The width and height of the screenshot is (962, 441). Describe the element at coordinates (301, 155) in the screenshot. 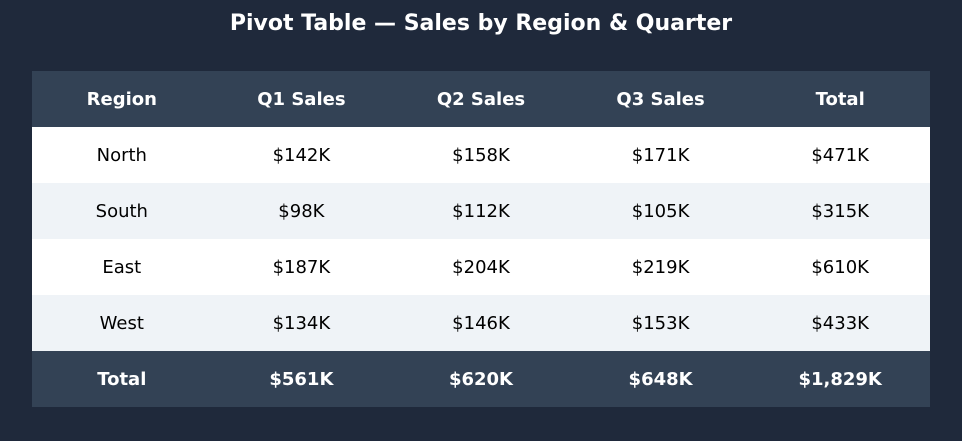

I see `table-cell-q1: $142K` at that location.